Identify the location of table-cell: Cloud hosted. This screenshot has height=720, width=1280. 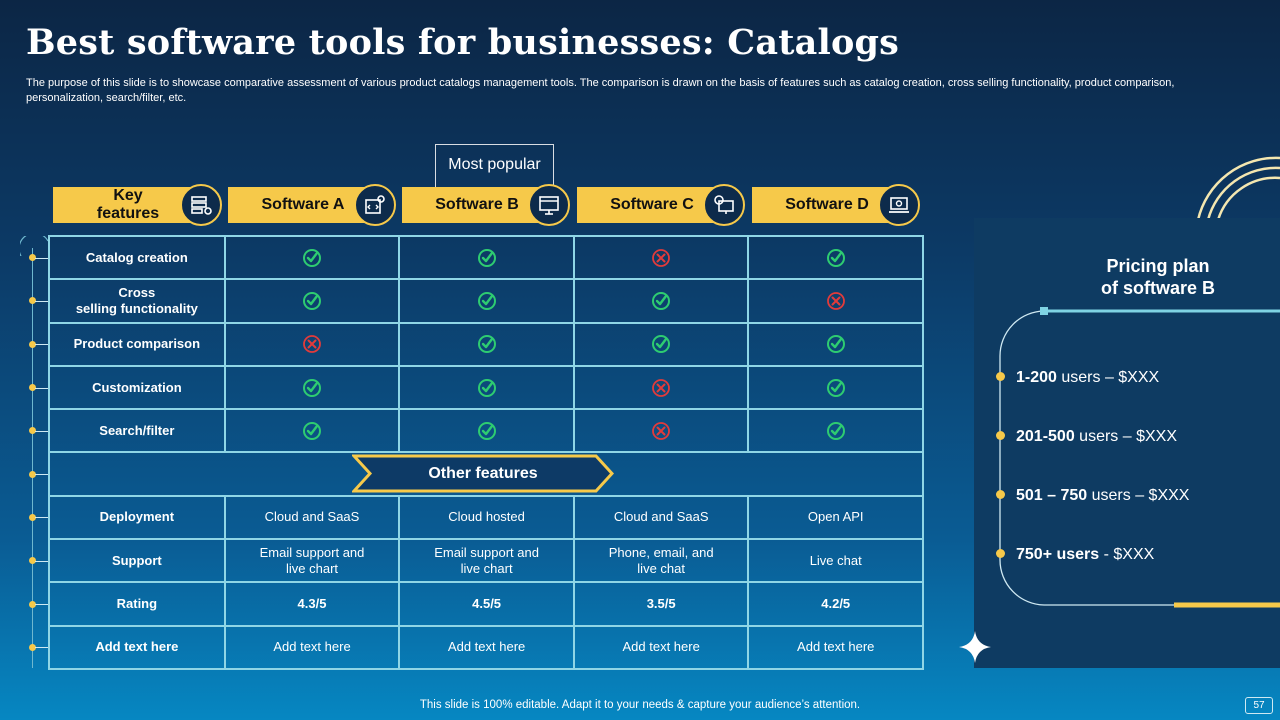
(486, 517).